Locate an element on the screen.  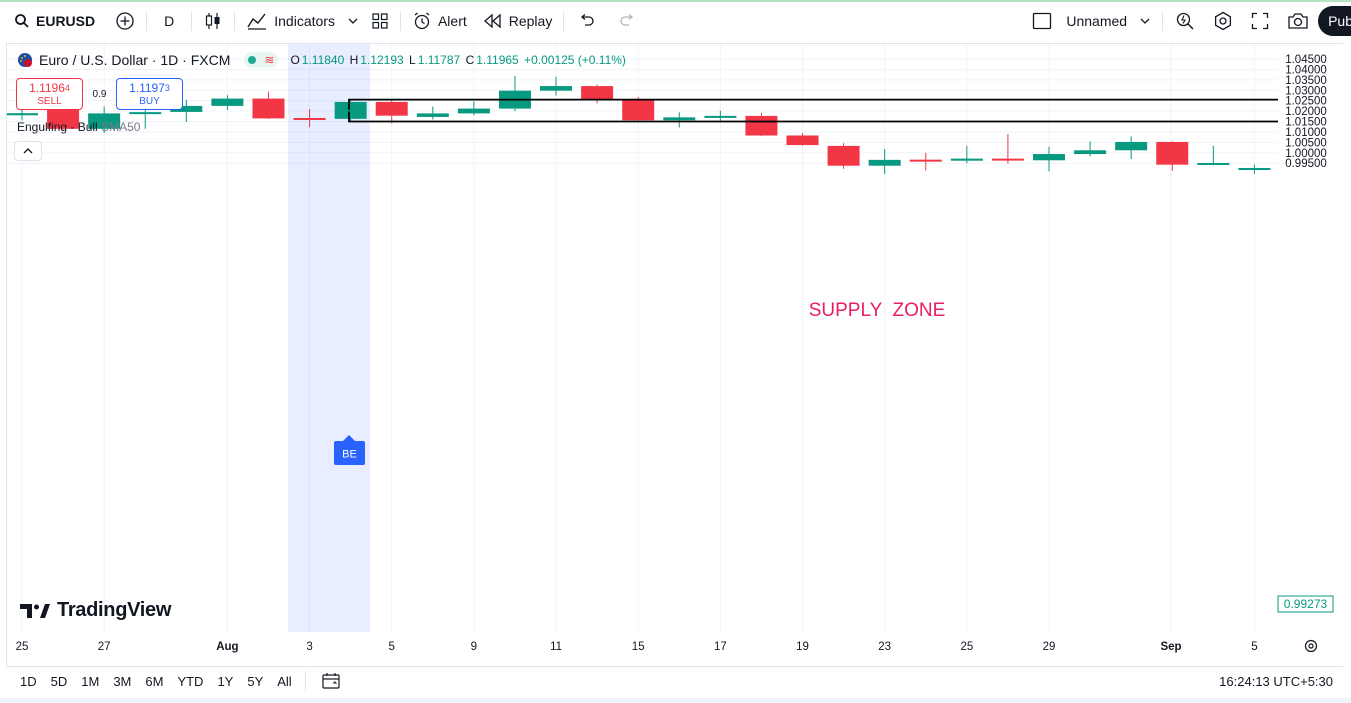
indicator-name: Engulfing - Bull is located at coordinates (57, 127).